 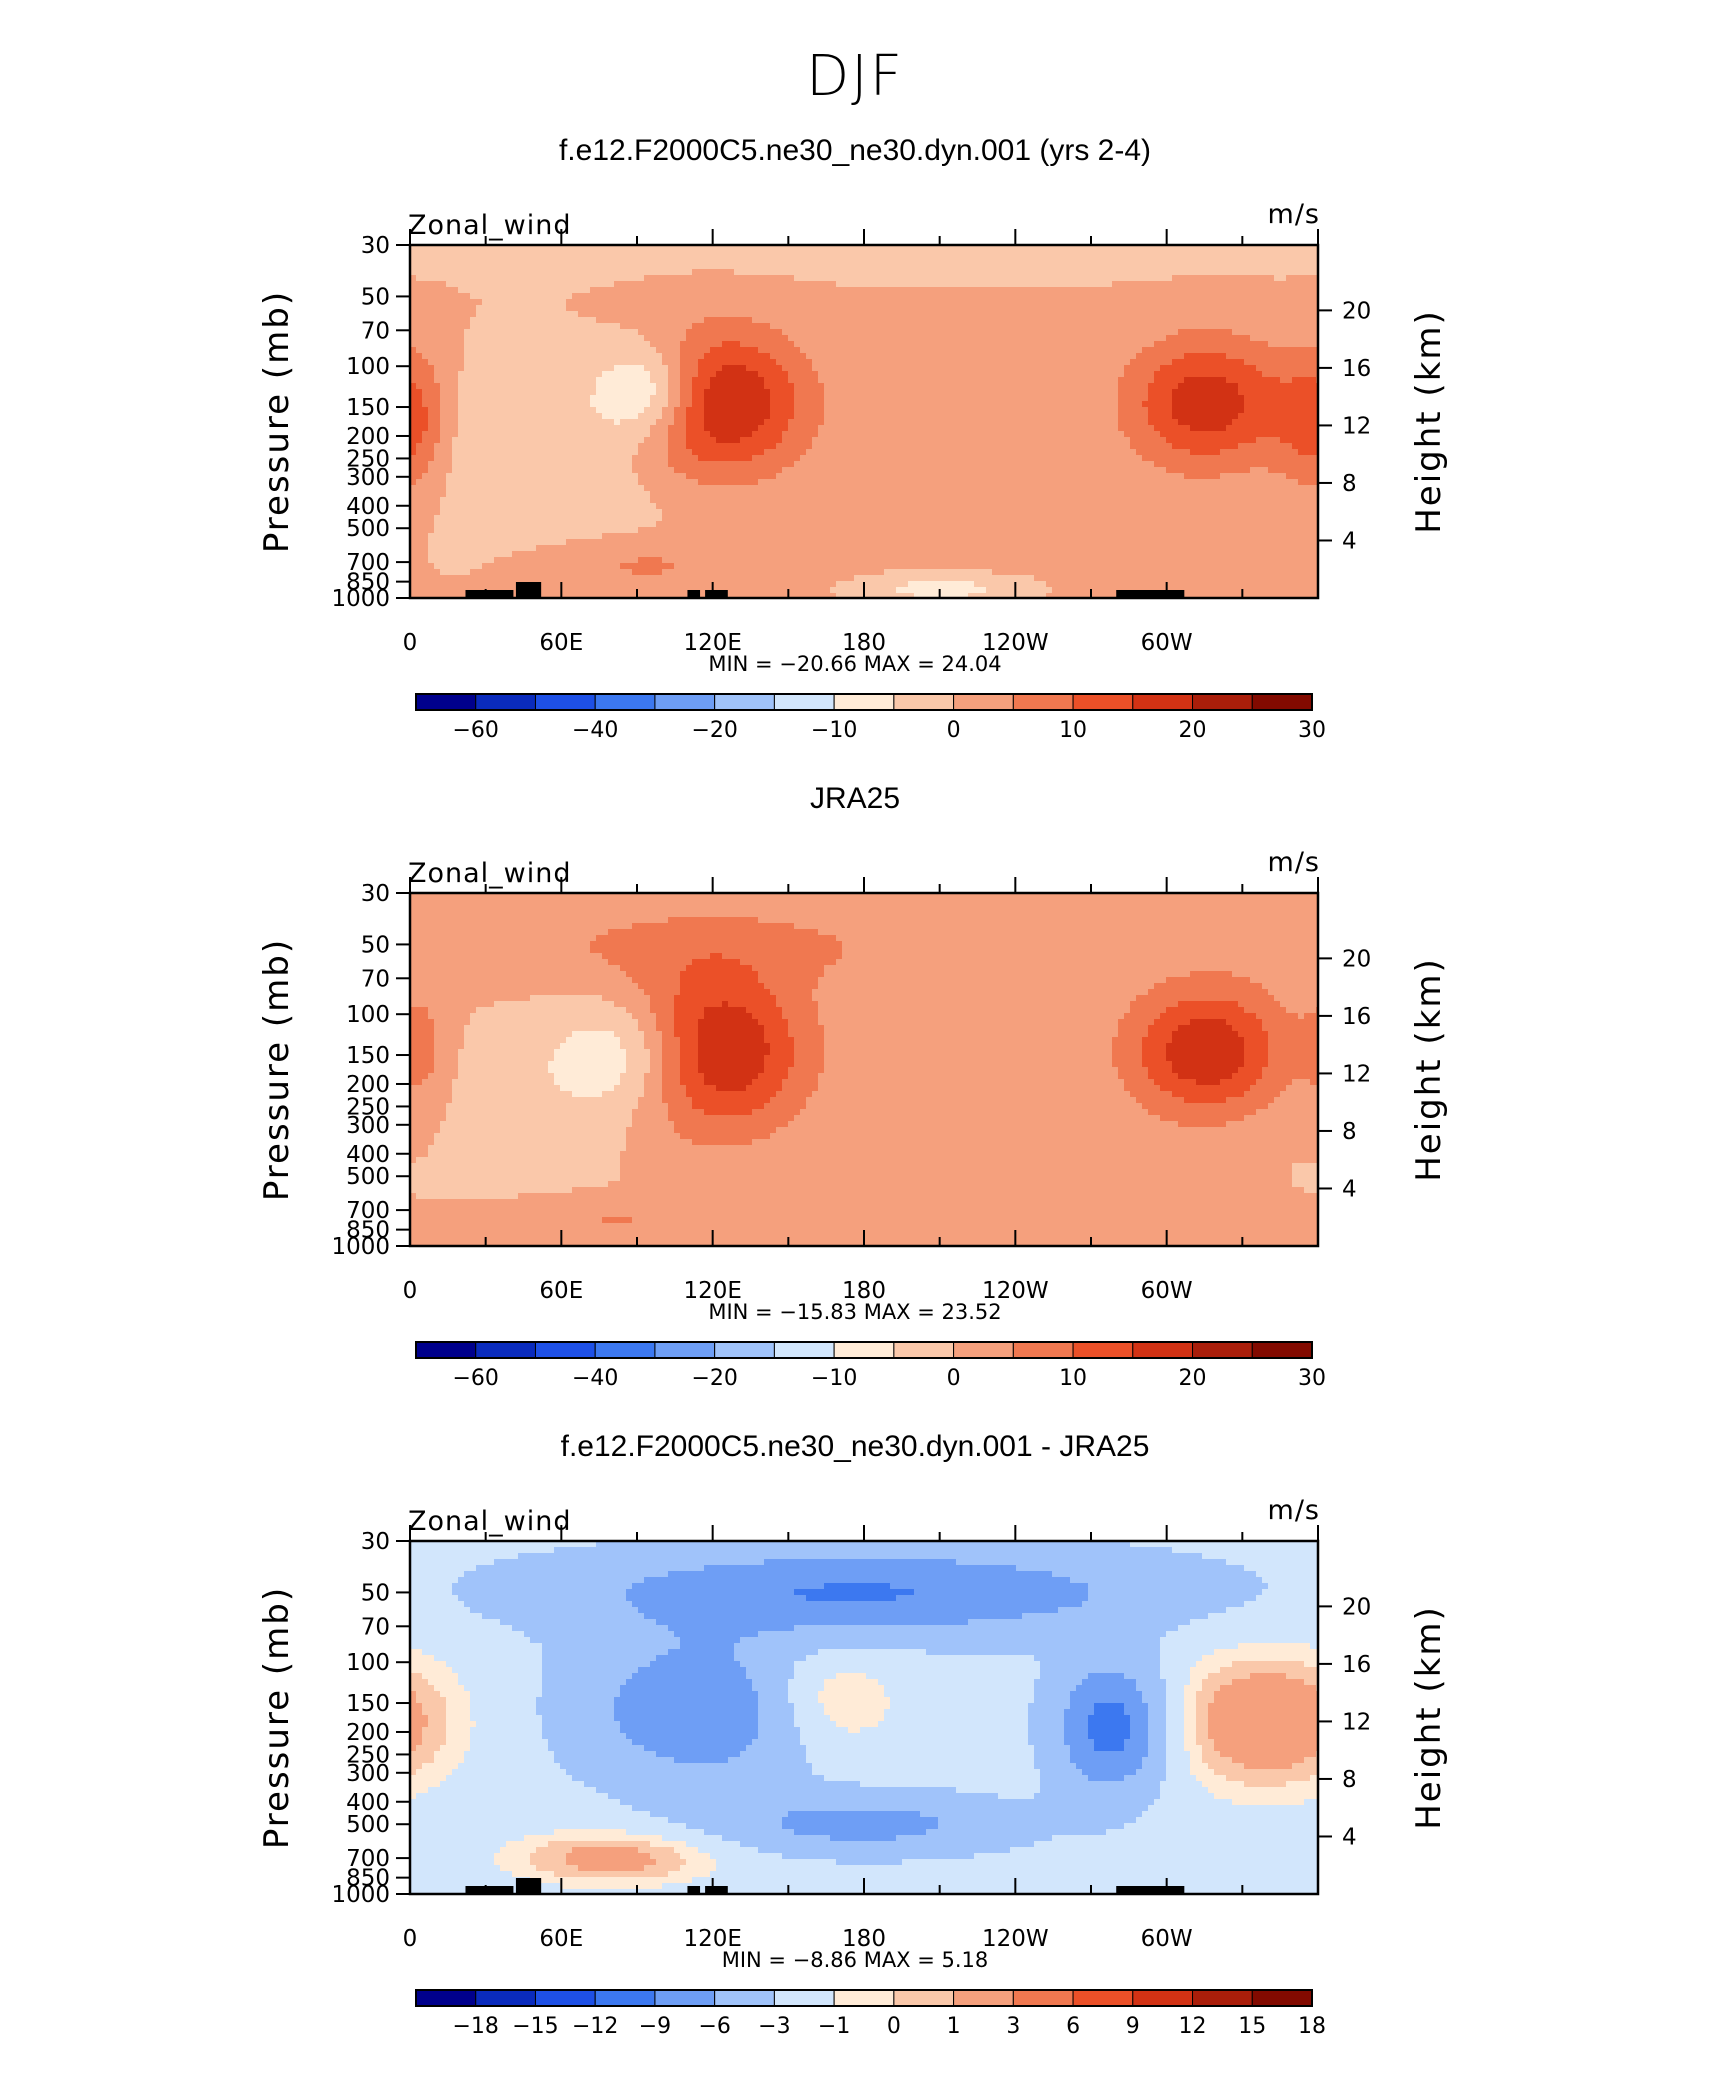 What do you see at coordinates (854, 1312) in the screenshot?
I see `min-max-label: MIN = −15.83 MAX = 23.52` at bounding box center [854, 1312].